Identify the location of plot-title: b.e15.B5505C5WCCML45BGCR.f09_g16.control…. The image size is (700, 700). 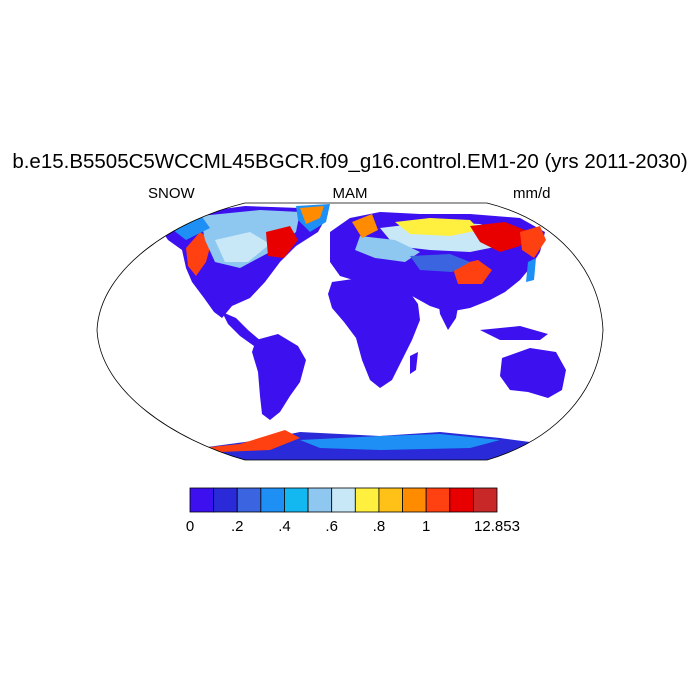
(350, 161).